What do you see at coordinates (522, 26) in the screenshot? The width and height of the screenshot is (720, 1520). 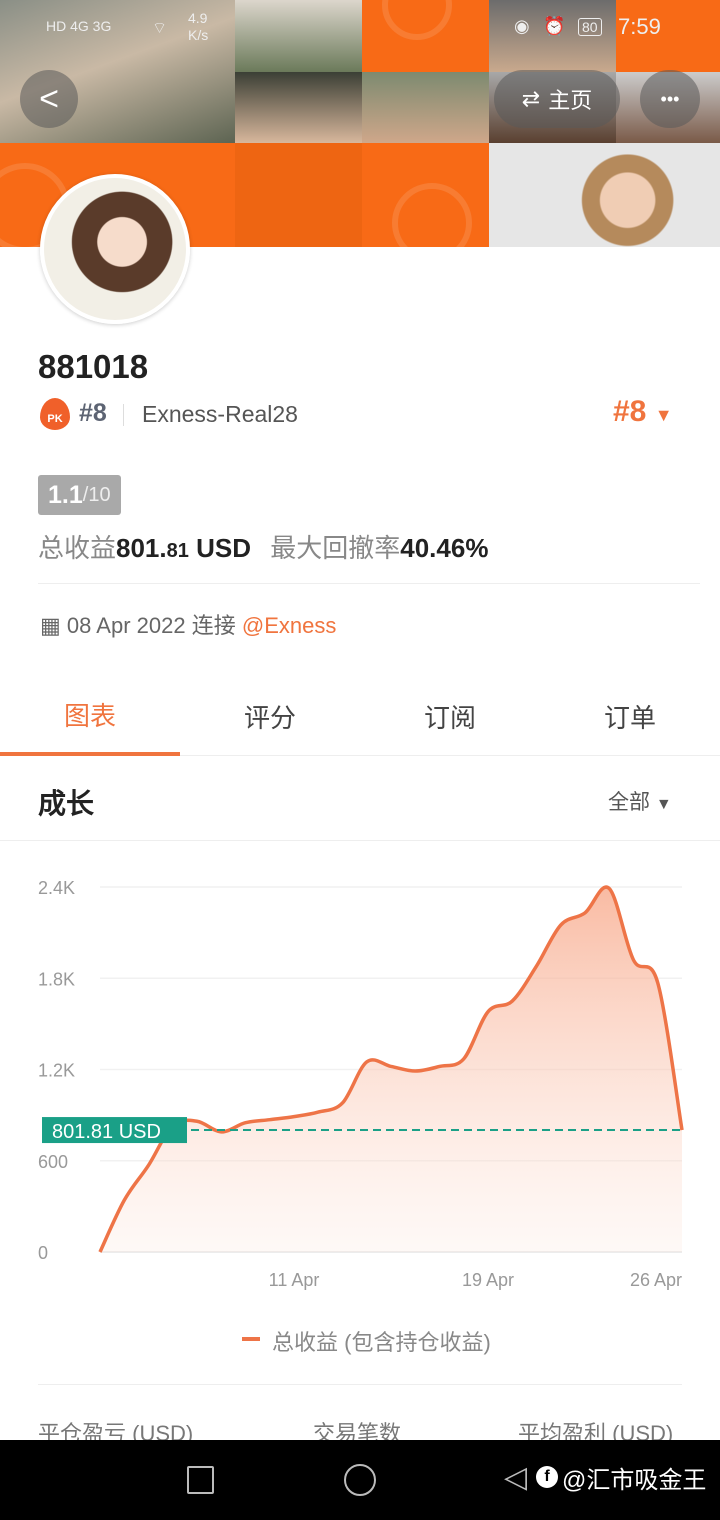 I see `eye-icon: ◉` at bounding box center [522, 26].